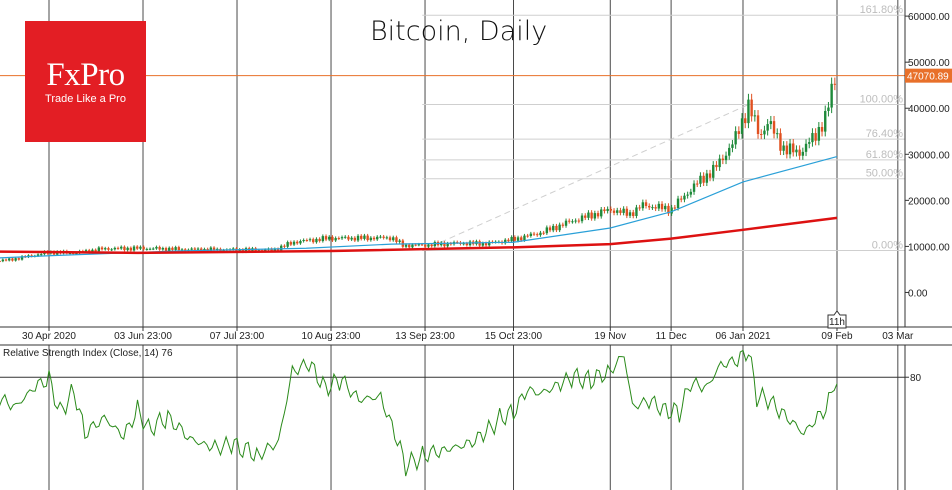 This screenshot has width=952, height=490. I want to click on fib-level-label: 100.00%, so click(882, 100).